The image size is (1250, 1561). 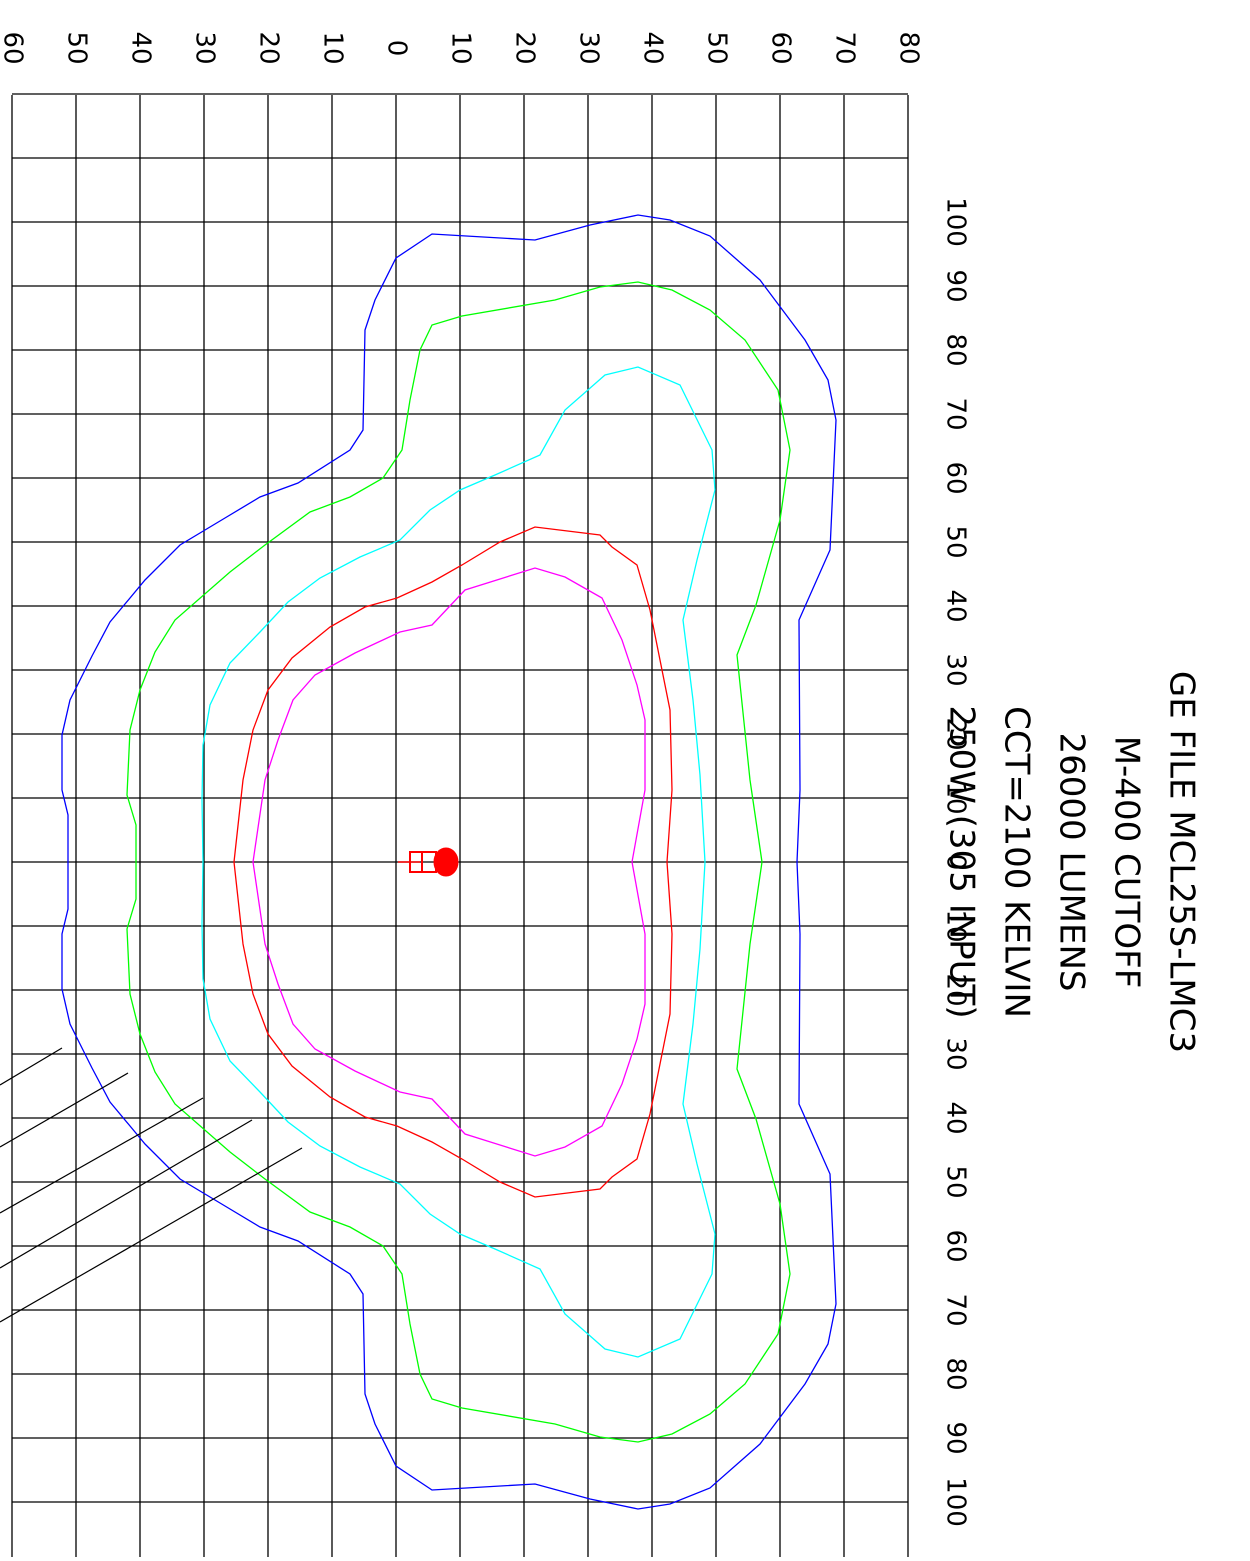 I want to click on mounting-lines, so click(x=151, y=1185).